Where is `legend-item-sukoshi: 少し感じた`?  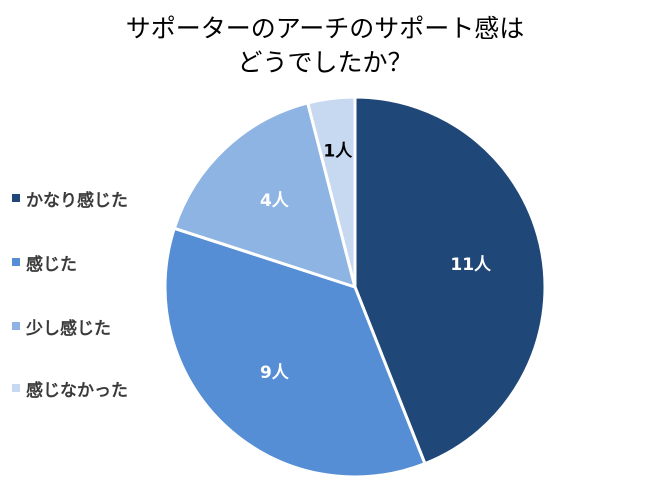
legend-item-sukoshi: 少し感じた is located at coordinates (61, 326).